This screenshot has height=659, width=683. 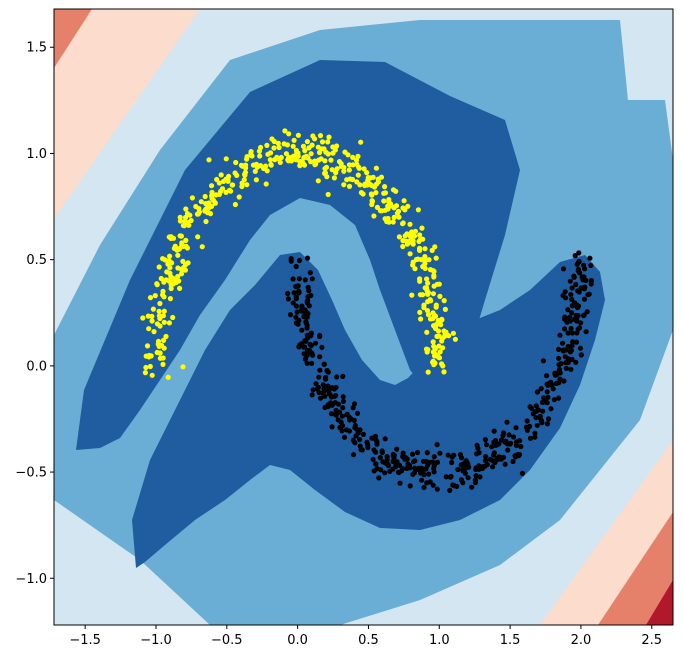 I want to click on x-tick-label: −1.5, so click(x=85, y=640).